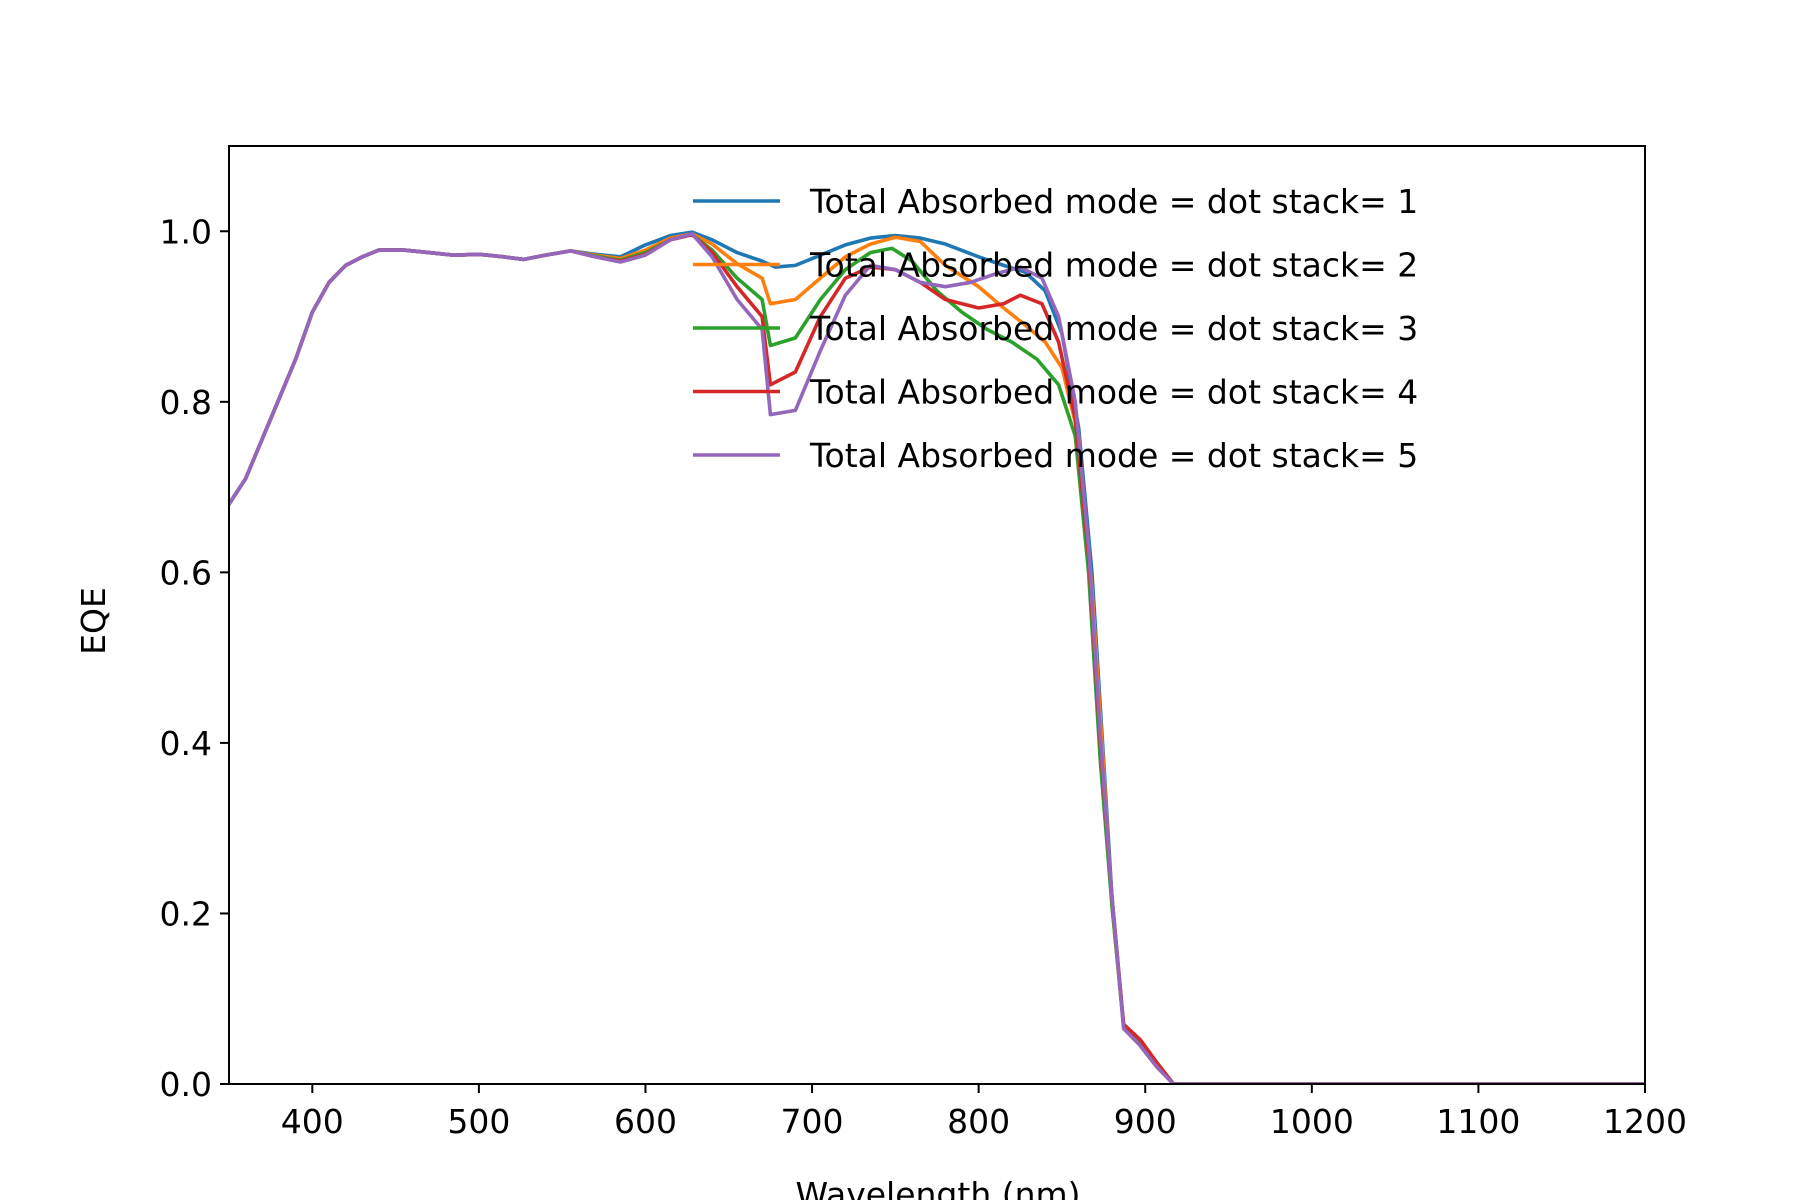  I want to click on y-tick-label: 0.8, so click(186, 402).